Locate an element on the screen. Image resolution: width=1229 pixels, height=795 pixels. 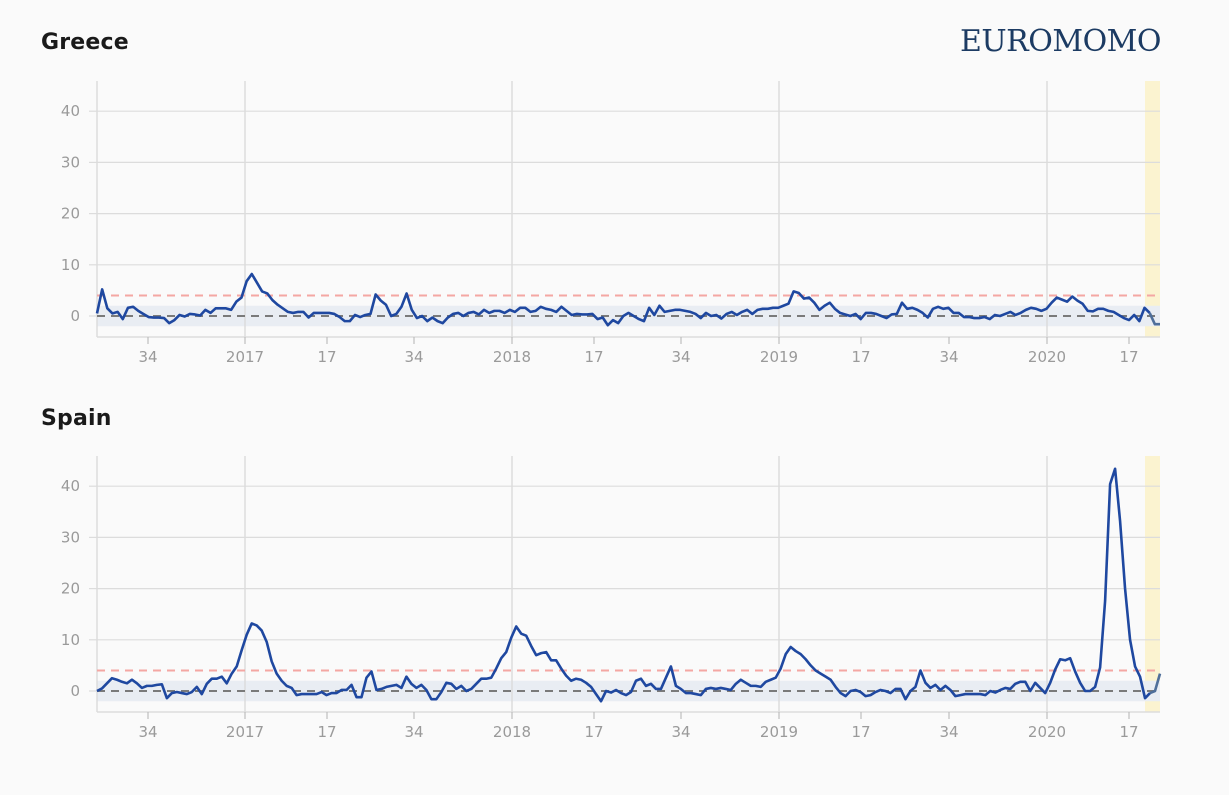
chart-title-spain: Spain is located at coordinates (76, 418).